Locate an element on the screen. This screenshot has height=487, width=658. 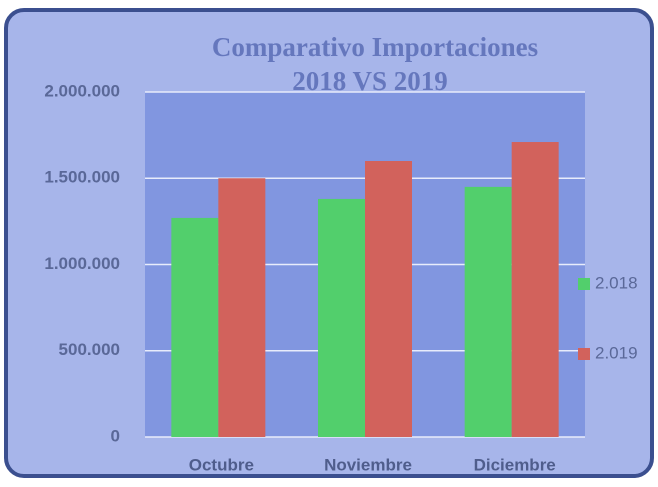
legend-label: 2.018 is located at coordinates (616, 282).